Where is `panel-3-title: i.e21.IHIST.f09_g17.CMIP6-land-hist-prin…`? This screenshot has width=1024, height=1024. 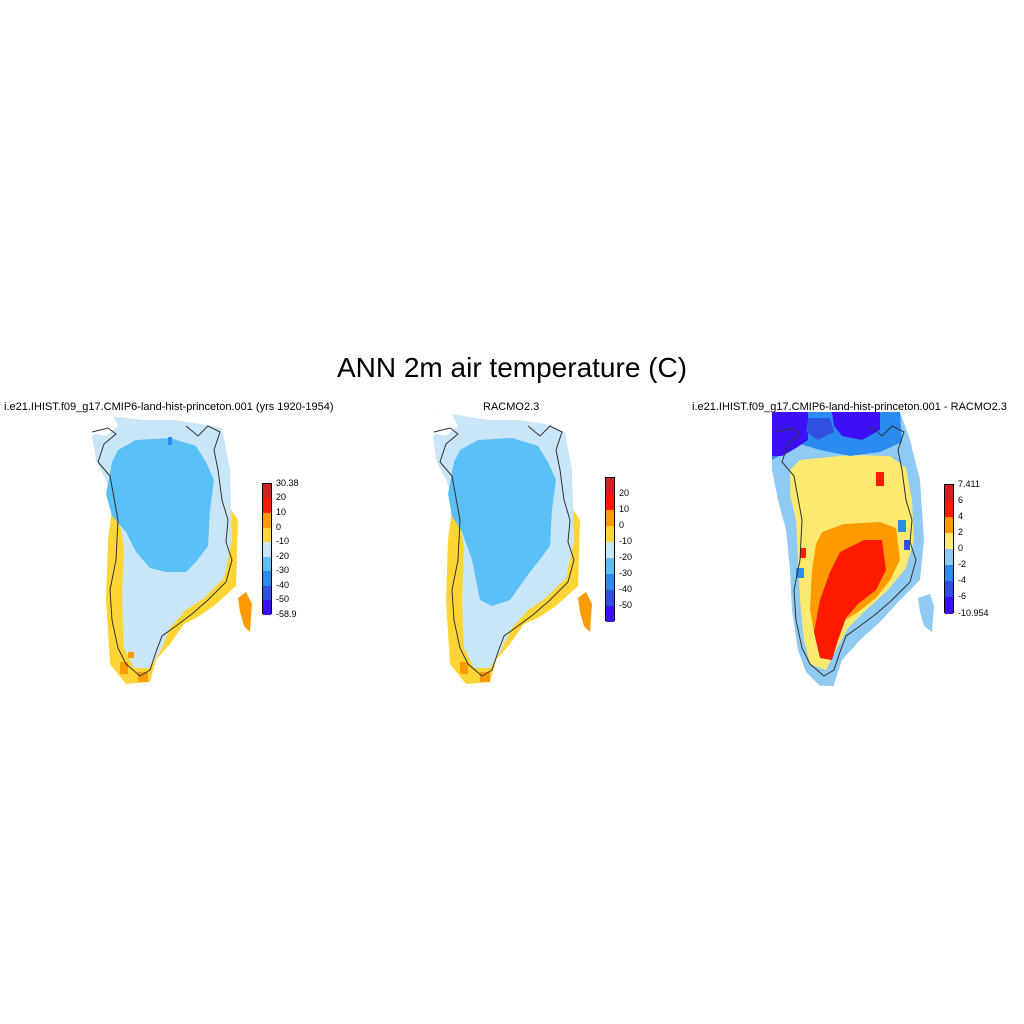 panel-3-title: i.e21.IHIST.f09_g17.CMIP6-land-hist-prin… is located at coordinates (849, 407).